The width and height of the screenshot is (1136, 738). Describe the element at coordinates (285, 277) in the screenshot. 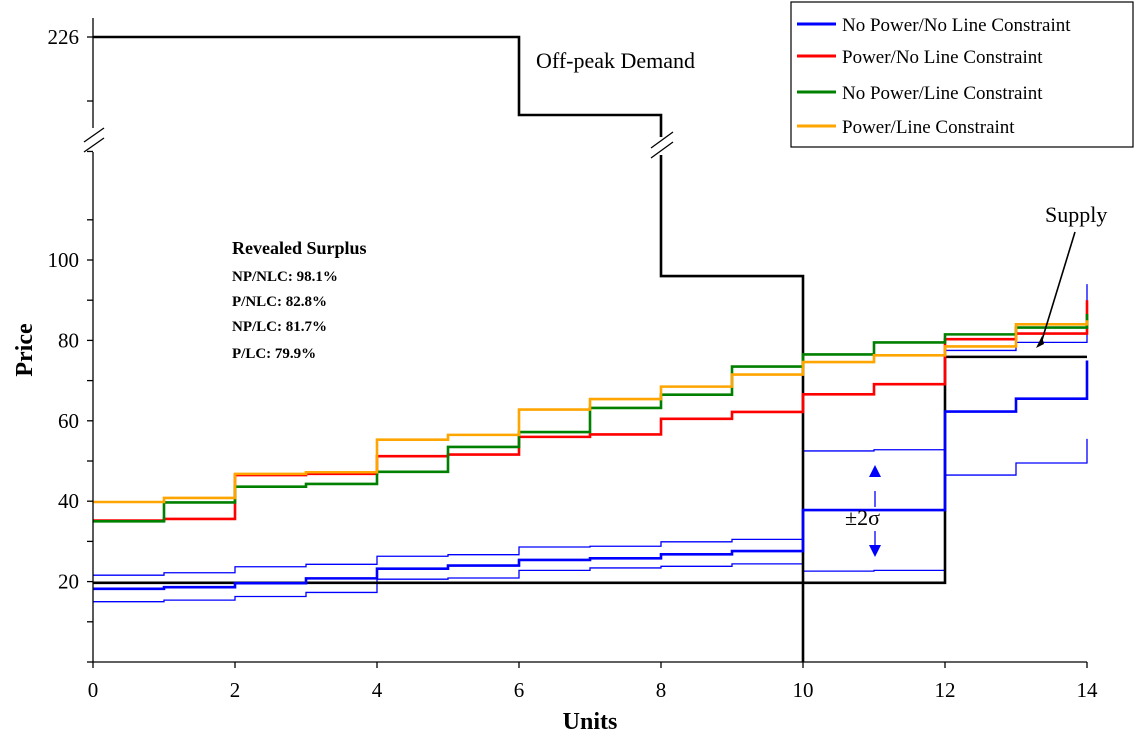

I see `surplus-line: NP/NLC: 98.1%` at that location.